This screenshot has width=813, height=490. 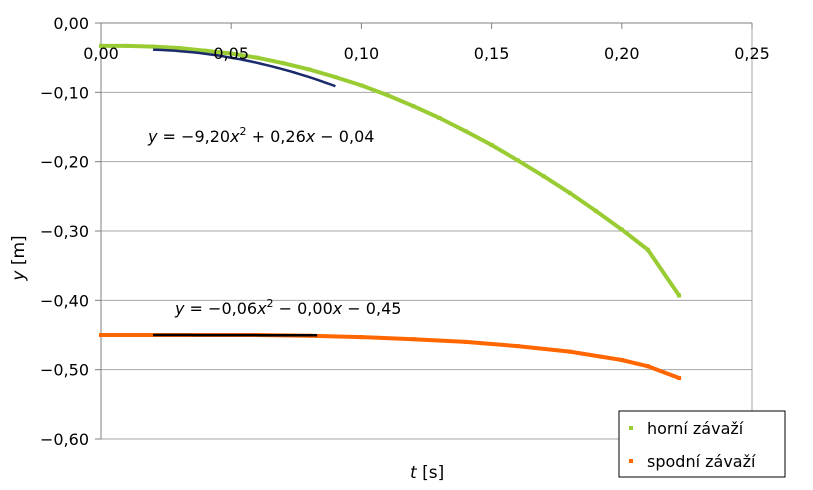 I want to click on x-axis-title: t [s], so click(x=427, y=473).